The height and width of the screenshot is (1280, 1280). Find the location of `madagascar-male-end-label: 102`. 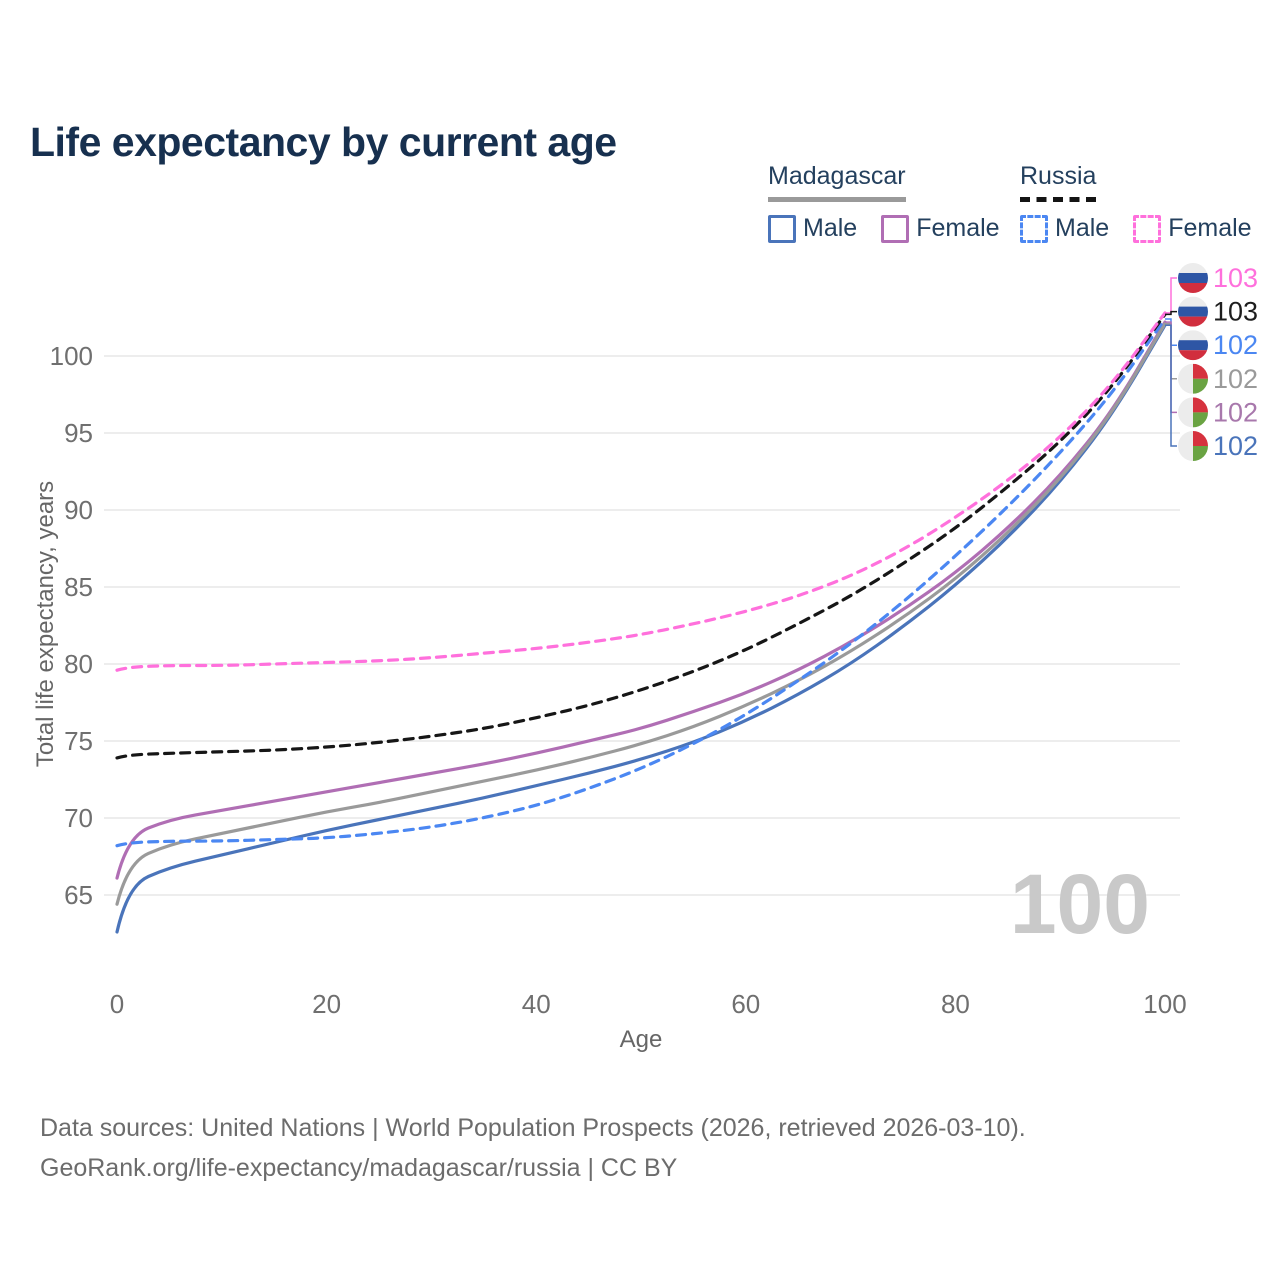

madagascar-male-end-label: 102 is located at coordinates (1235, 446).